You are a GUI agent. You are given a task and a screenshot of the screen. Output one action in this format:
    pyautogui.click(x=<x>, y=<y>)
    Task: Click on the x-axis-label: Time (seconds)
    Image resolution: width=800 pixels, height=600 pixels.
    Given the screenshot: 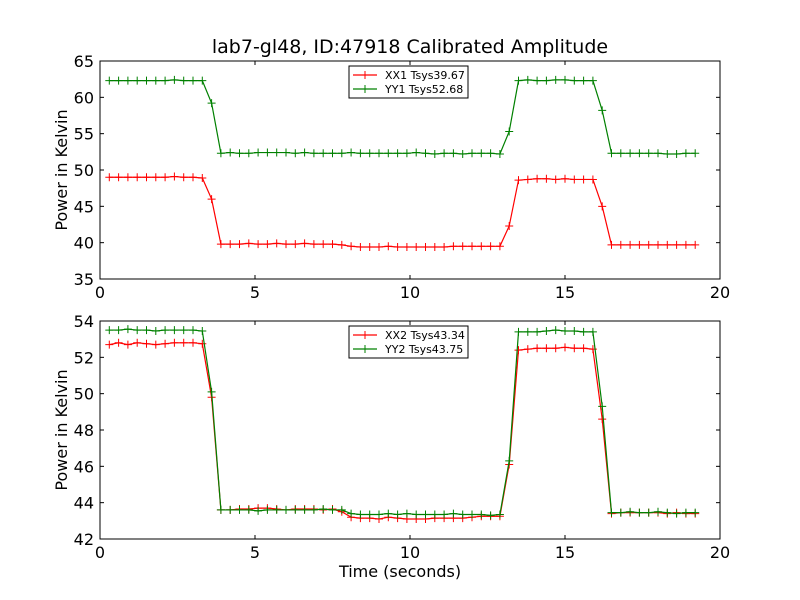 What is the action you would take?
    pyautogui.click(x=399, y=571)
    